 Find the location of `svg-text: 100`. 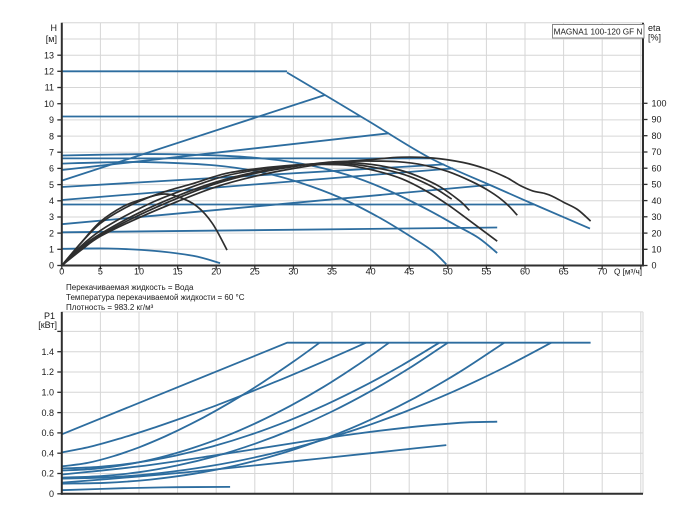

svg-text: 100 is located at coordinates (659, 104).